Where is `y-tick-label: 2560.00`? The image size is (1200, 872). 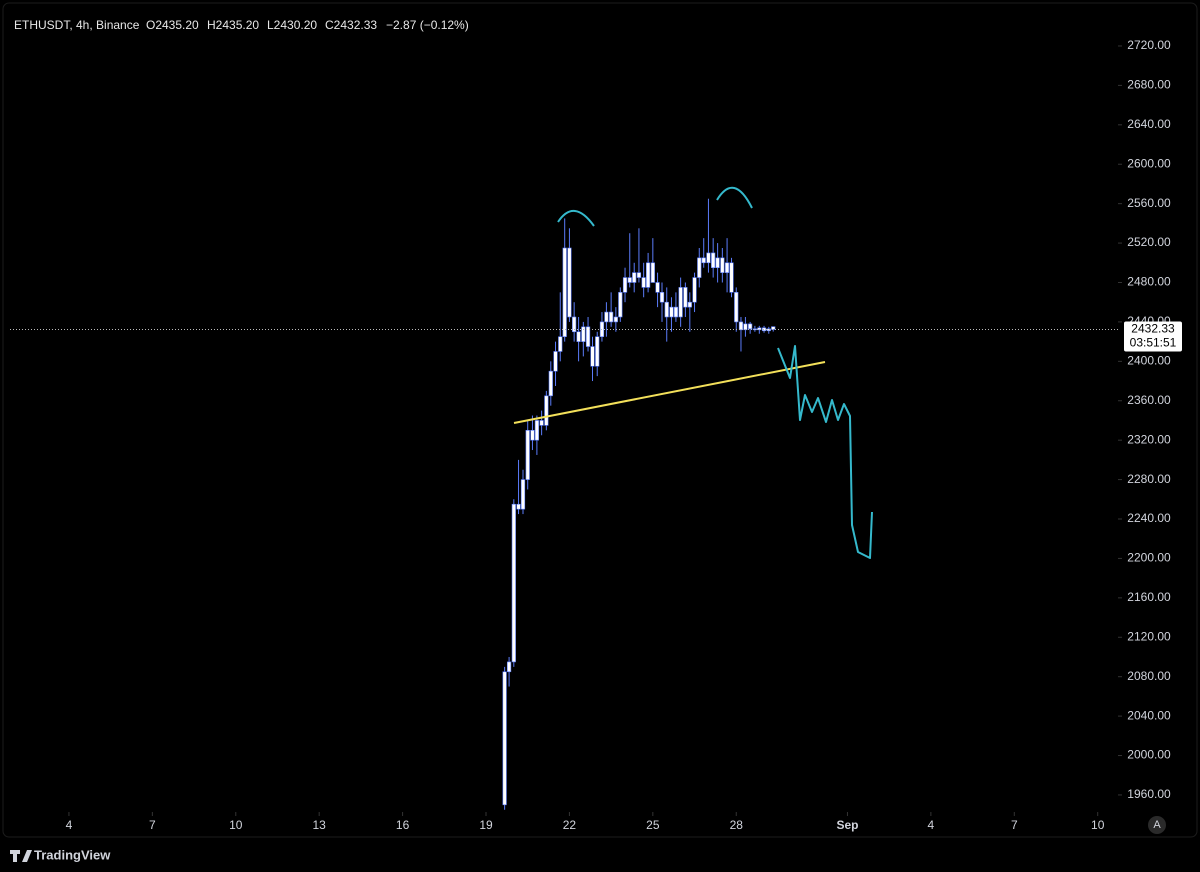 y-tick-label: 2560.00 is located at coordinates (1149, 203).